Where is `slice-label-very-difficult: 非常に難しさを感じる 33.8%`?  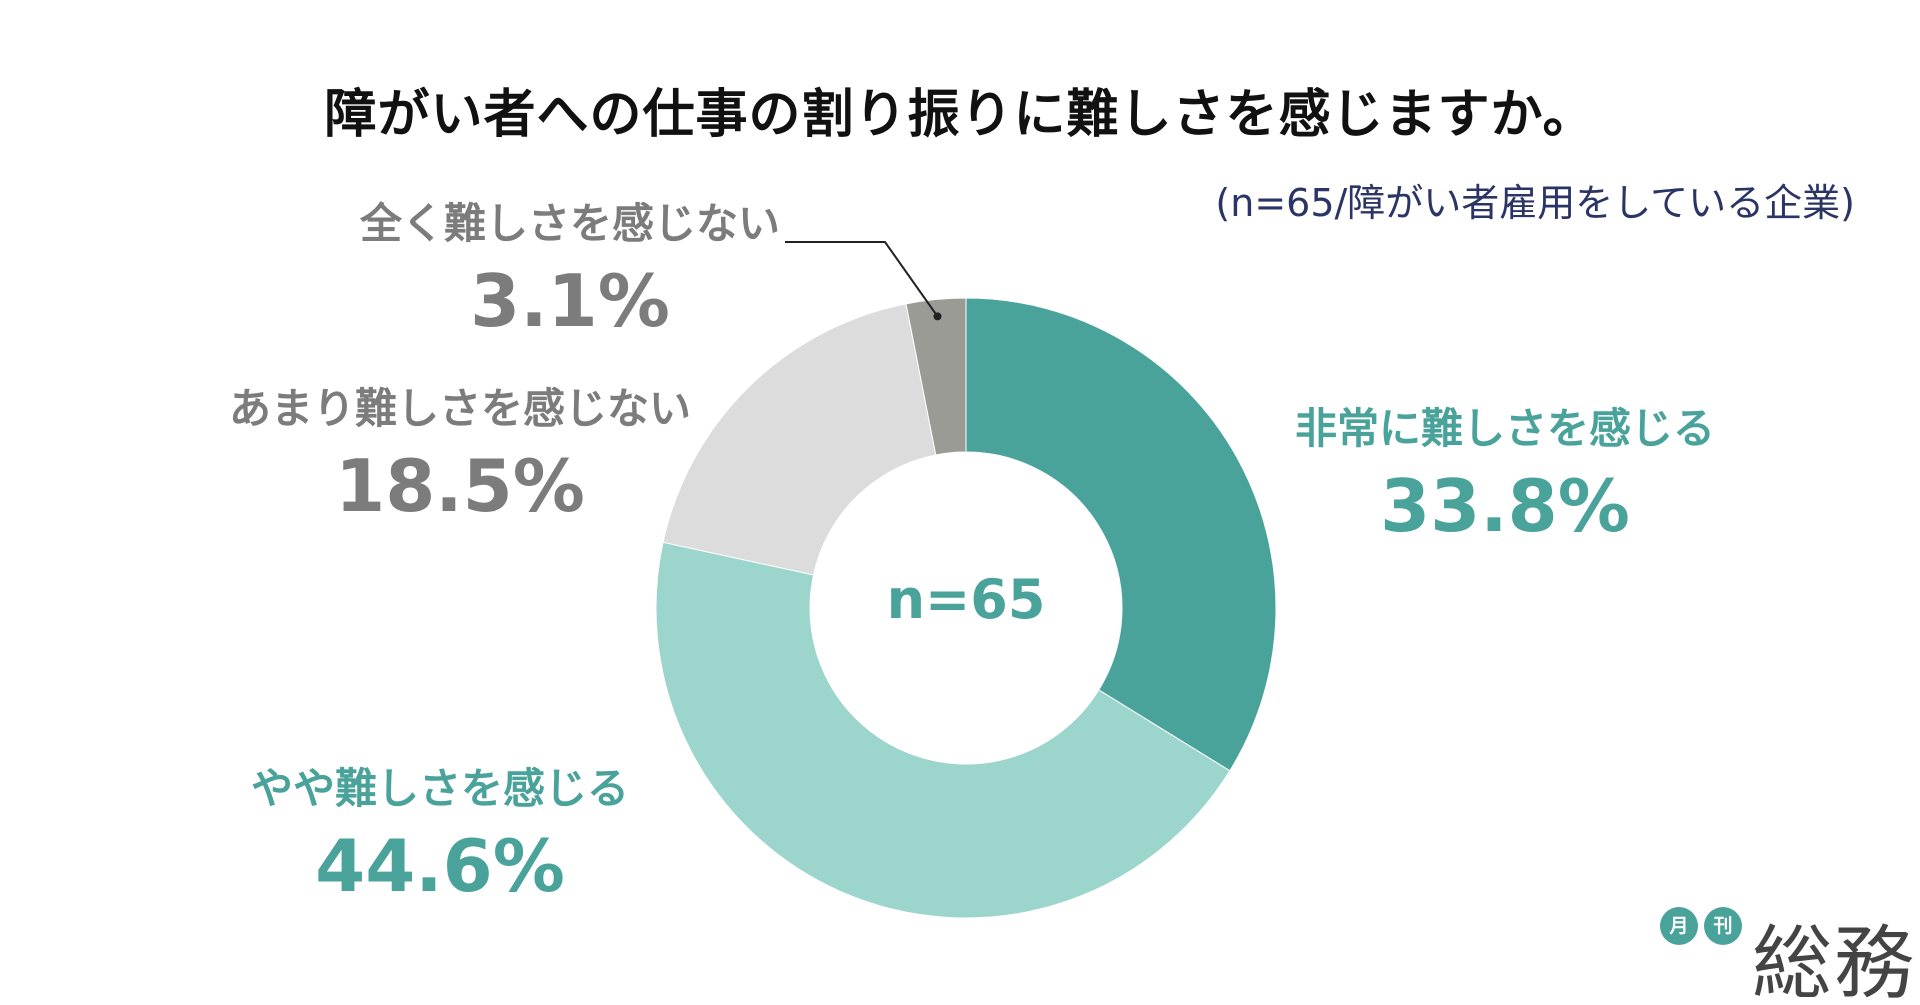 slice-label-very-difficult: 非常に難しさを感じる 33.8% is located at coordinates (1505, 471).